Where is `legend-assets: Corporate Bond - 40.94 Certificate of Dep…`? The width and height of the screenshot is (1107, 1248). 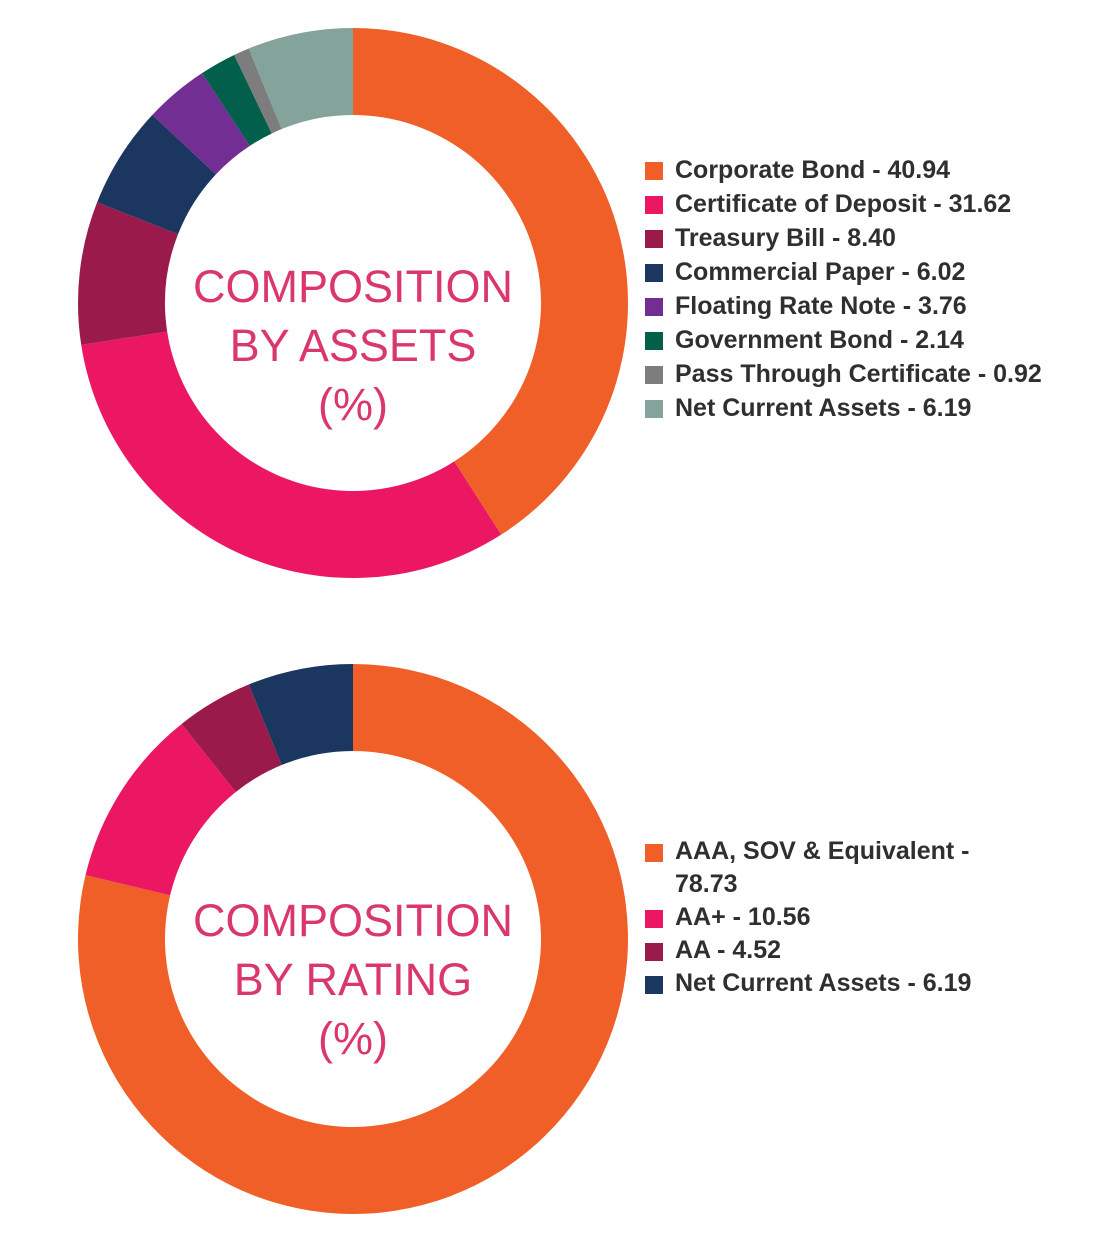 legend-assets: Corporate Bond - 40.94 Certificate of Dep… is located at coordinates (843, 289).